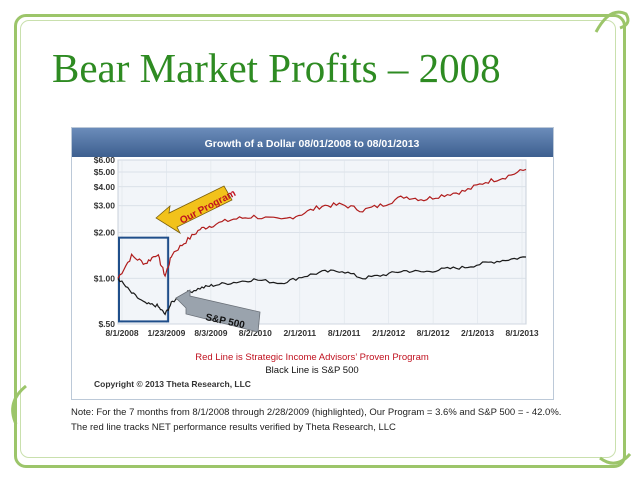 The height and width of the screenshot is (479, 638). I want to click on y-tick-label: $.50, so click(106, 324).